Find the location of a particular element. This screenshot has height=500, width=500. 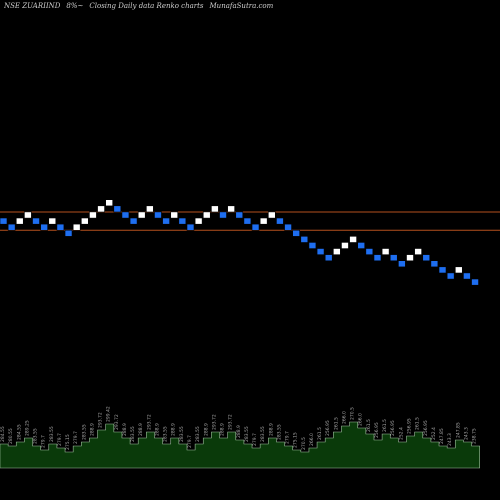

volume-label-15: 288.9 is located at coordinates (125, 429).